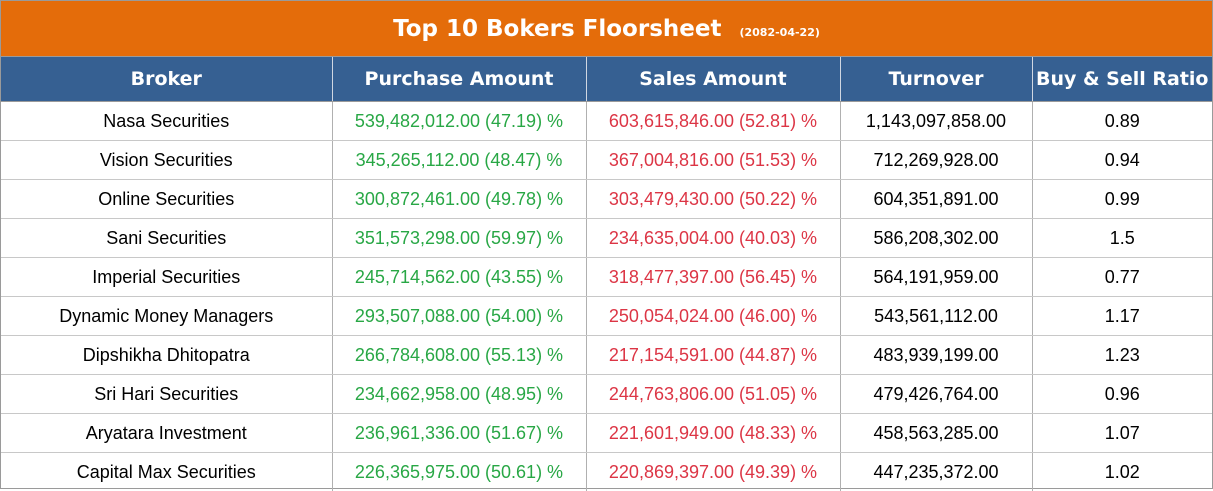 The height and width of the screenshot is (491, 1213). What do you see at coordinates (166, 121) in the screenshot?
I see `broker-name-cell: Nasa Securities` at bounding box center [166, 121].